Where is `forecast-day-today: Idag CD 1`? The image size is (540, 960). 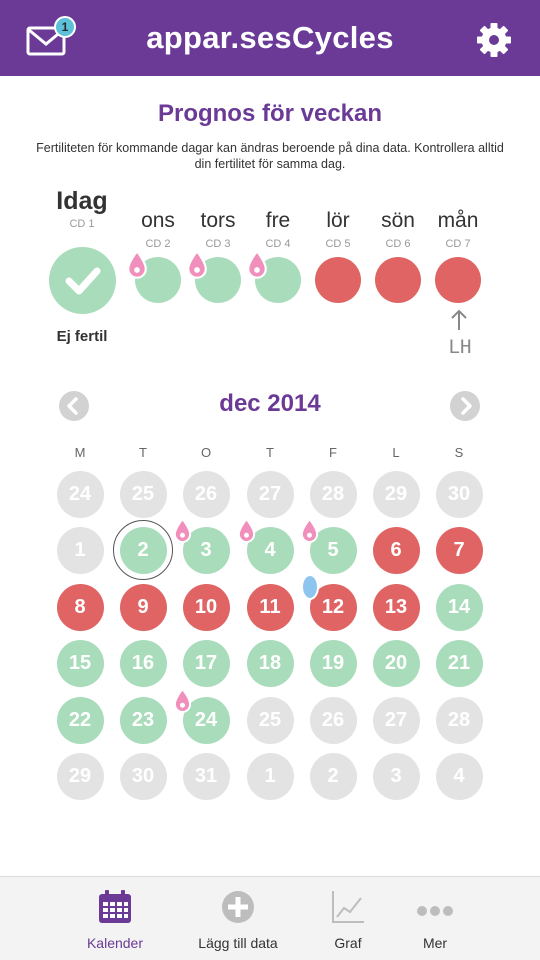 forecast-day-today: Idag CD 1 is located at coordinates (82, 209).